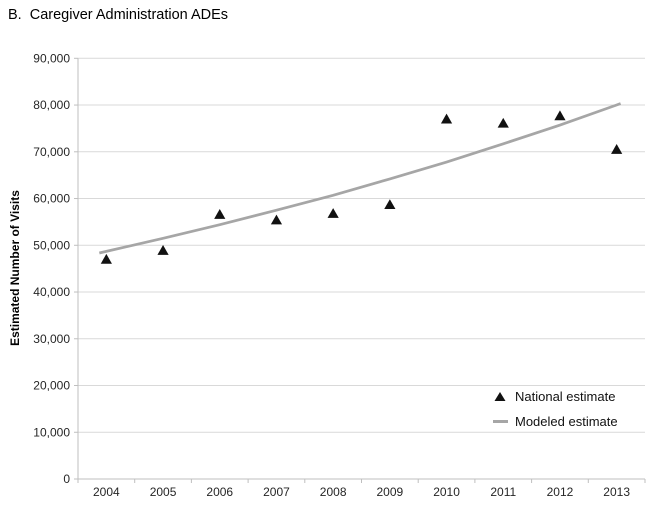 This screenshot has width=652, height=508. What do you see at coordinates (118, 15) in the screenshot?
I see `chart-title: B. Caregiver Administration ADEs` at bounding box center [118, 15].